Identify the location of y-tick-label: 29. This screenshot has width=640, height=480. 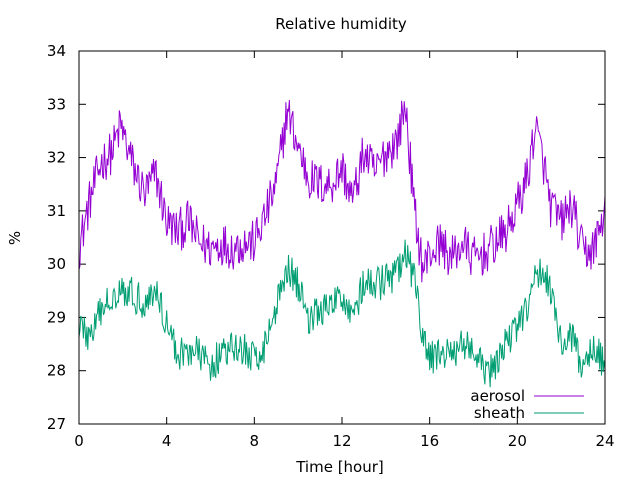
(56, 317).